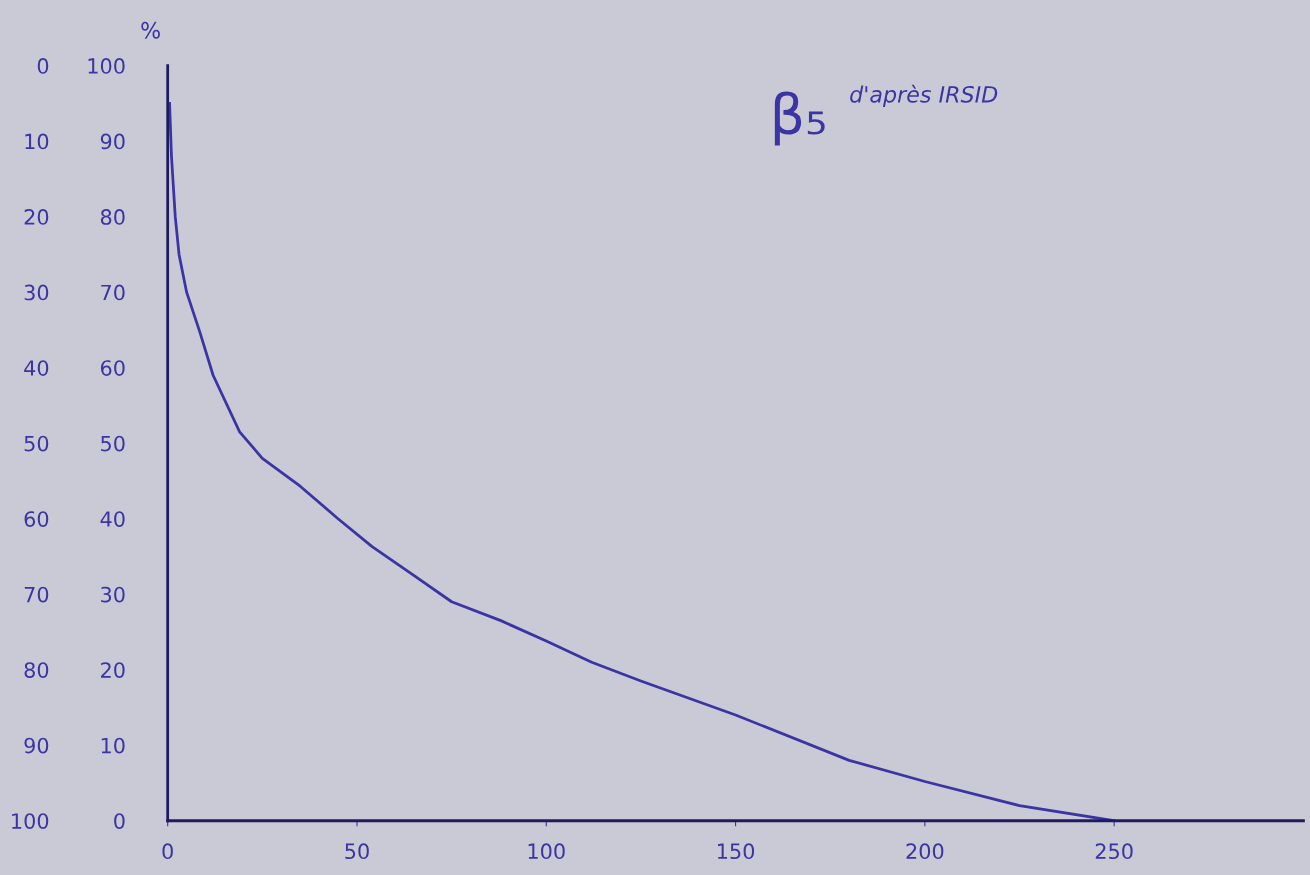  What do you see at coordinates (36, 368) in the screenshot?
I see `y2-tick-label: 40` at bounding box center [36, 368].